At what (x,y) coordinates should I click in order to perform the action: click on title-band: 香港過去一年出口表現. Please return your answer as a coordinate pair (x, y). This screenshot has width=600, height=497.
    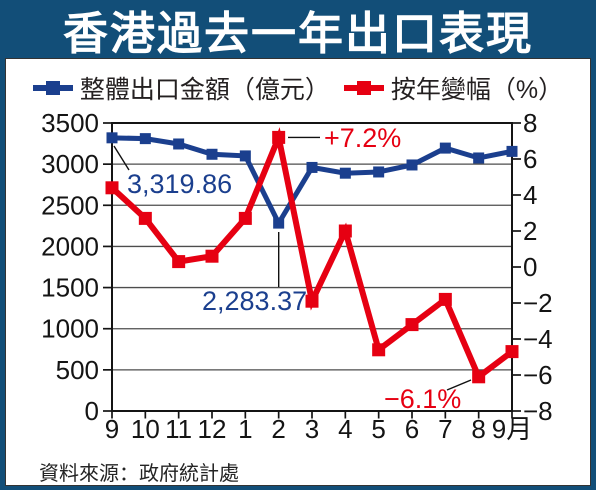
    Looking at the image, I should click on (298, 29).